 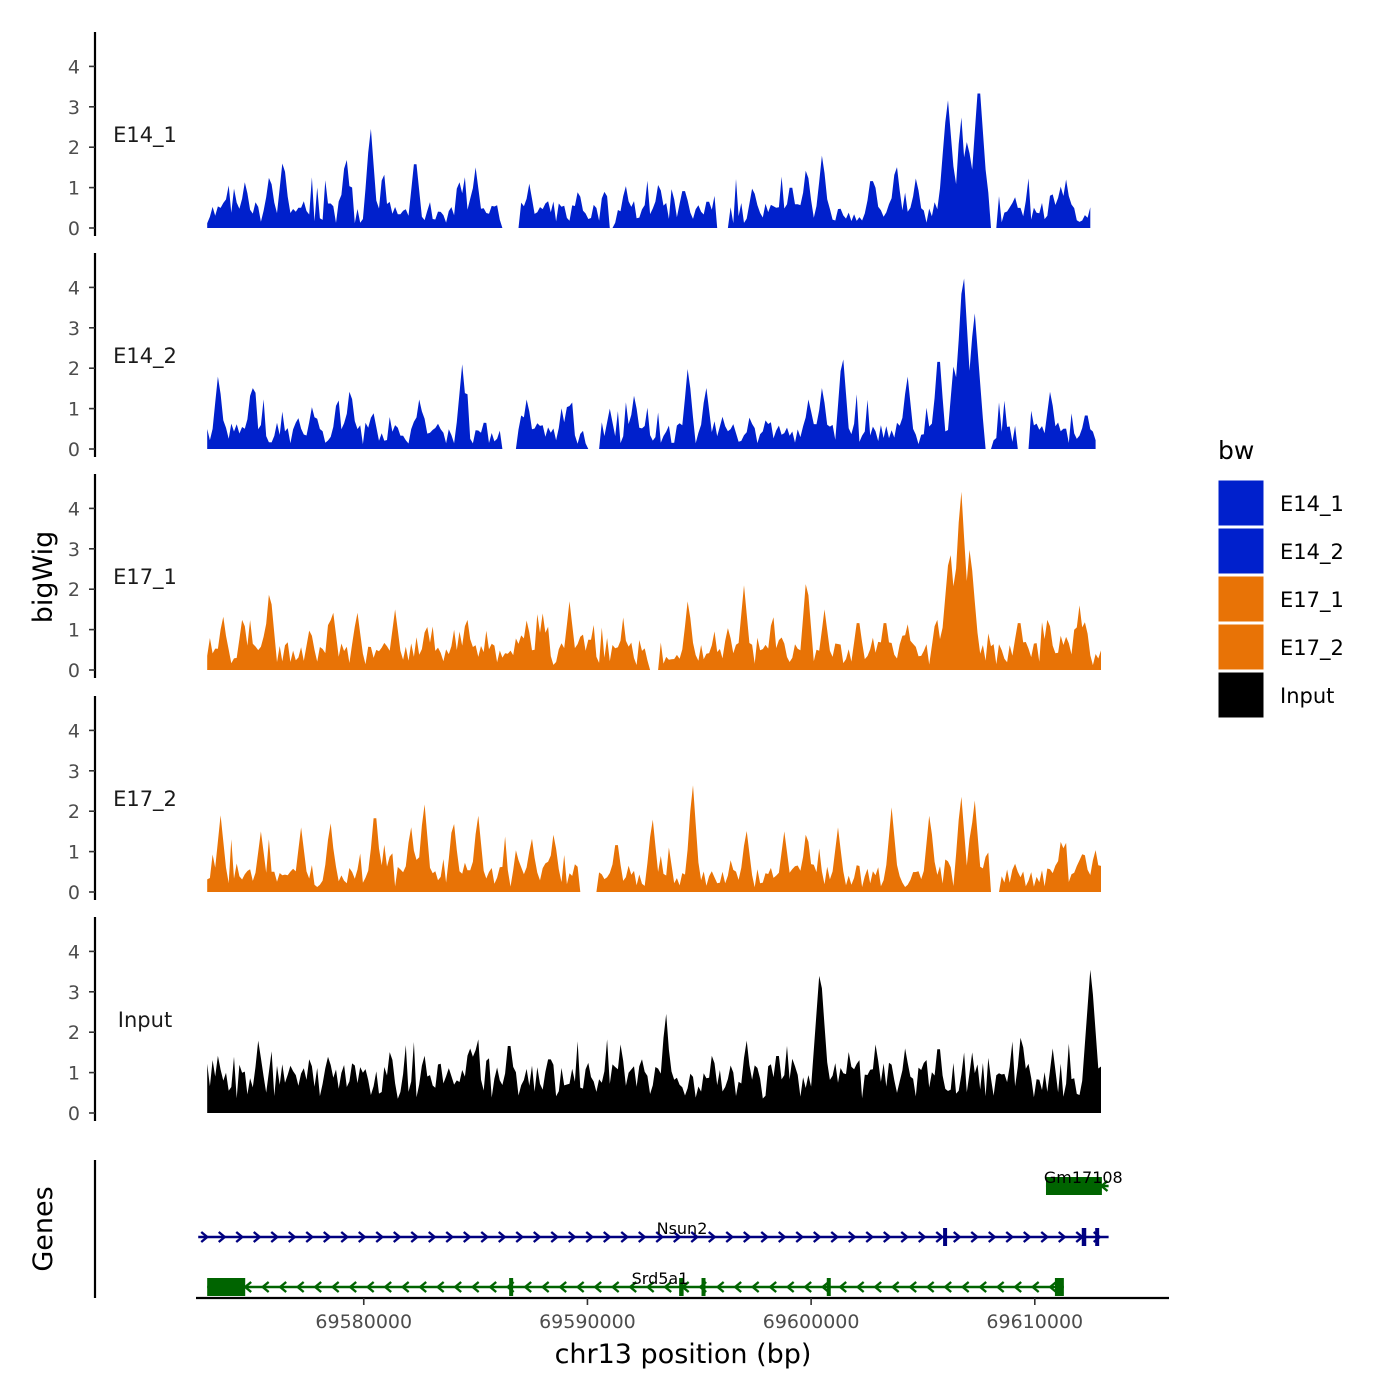 I want to click on panel-E14_2: 0 1 2 3 4 E14_2, so click(x=582, y=357).